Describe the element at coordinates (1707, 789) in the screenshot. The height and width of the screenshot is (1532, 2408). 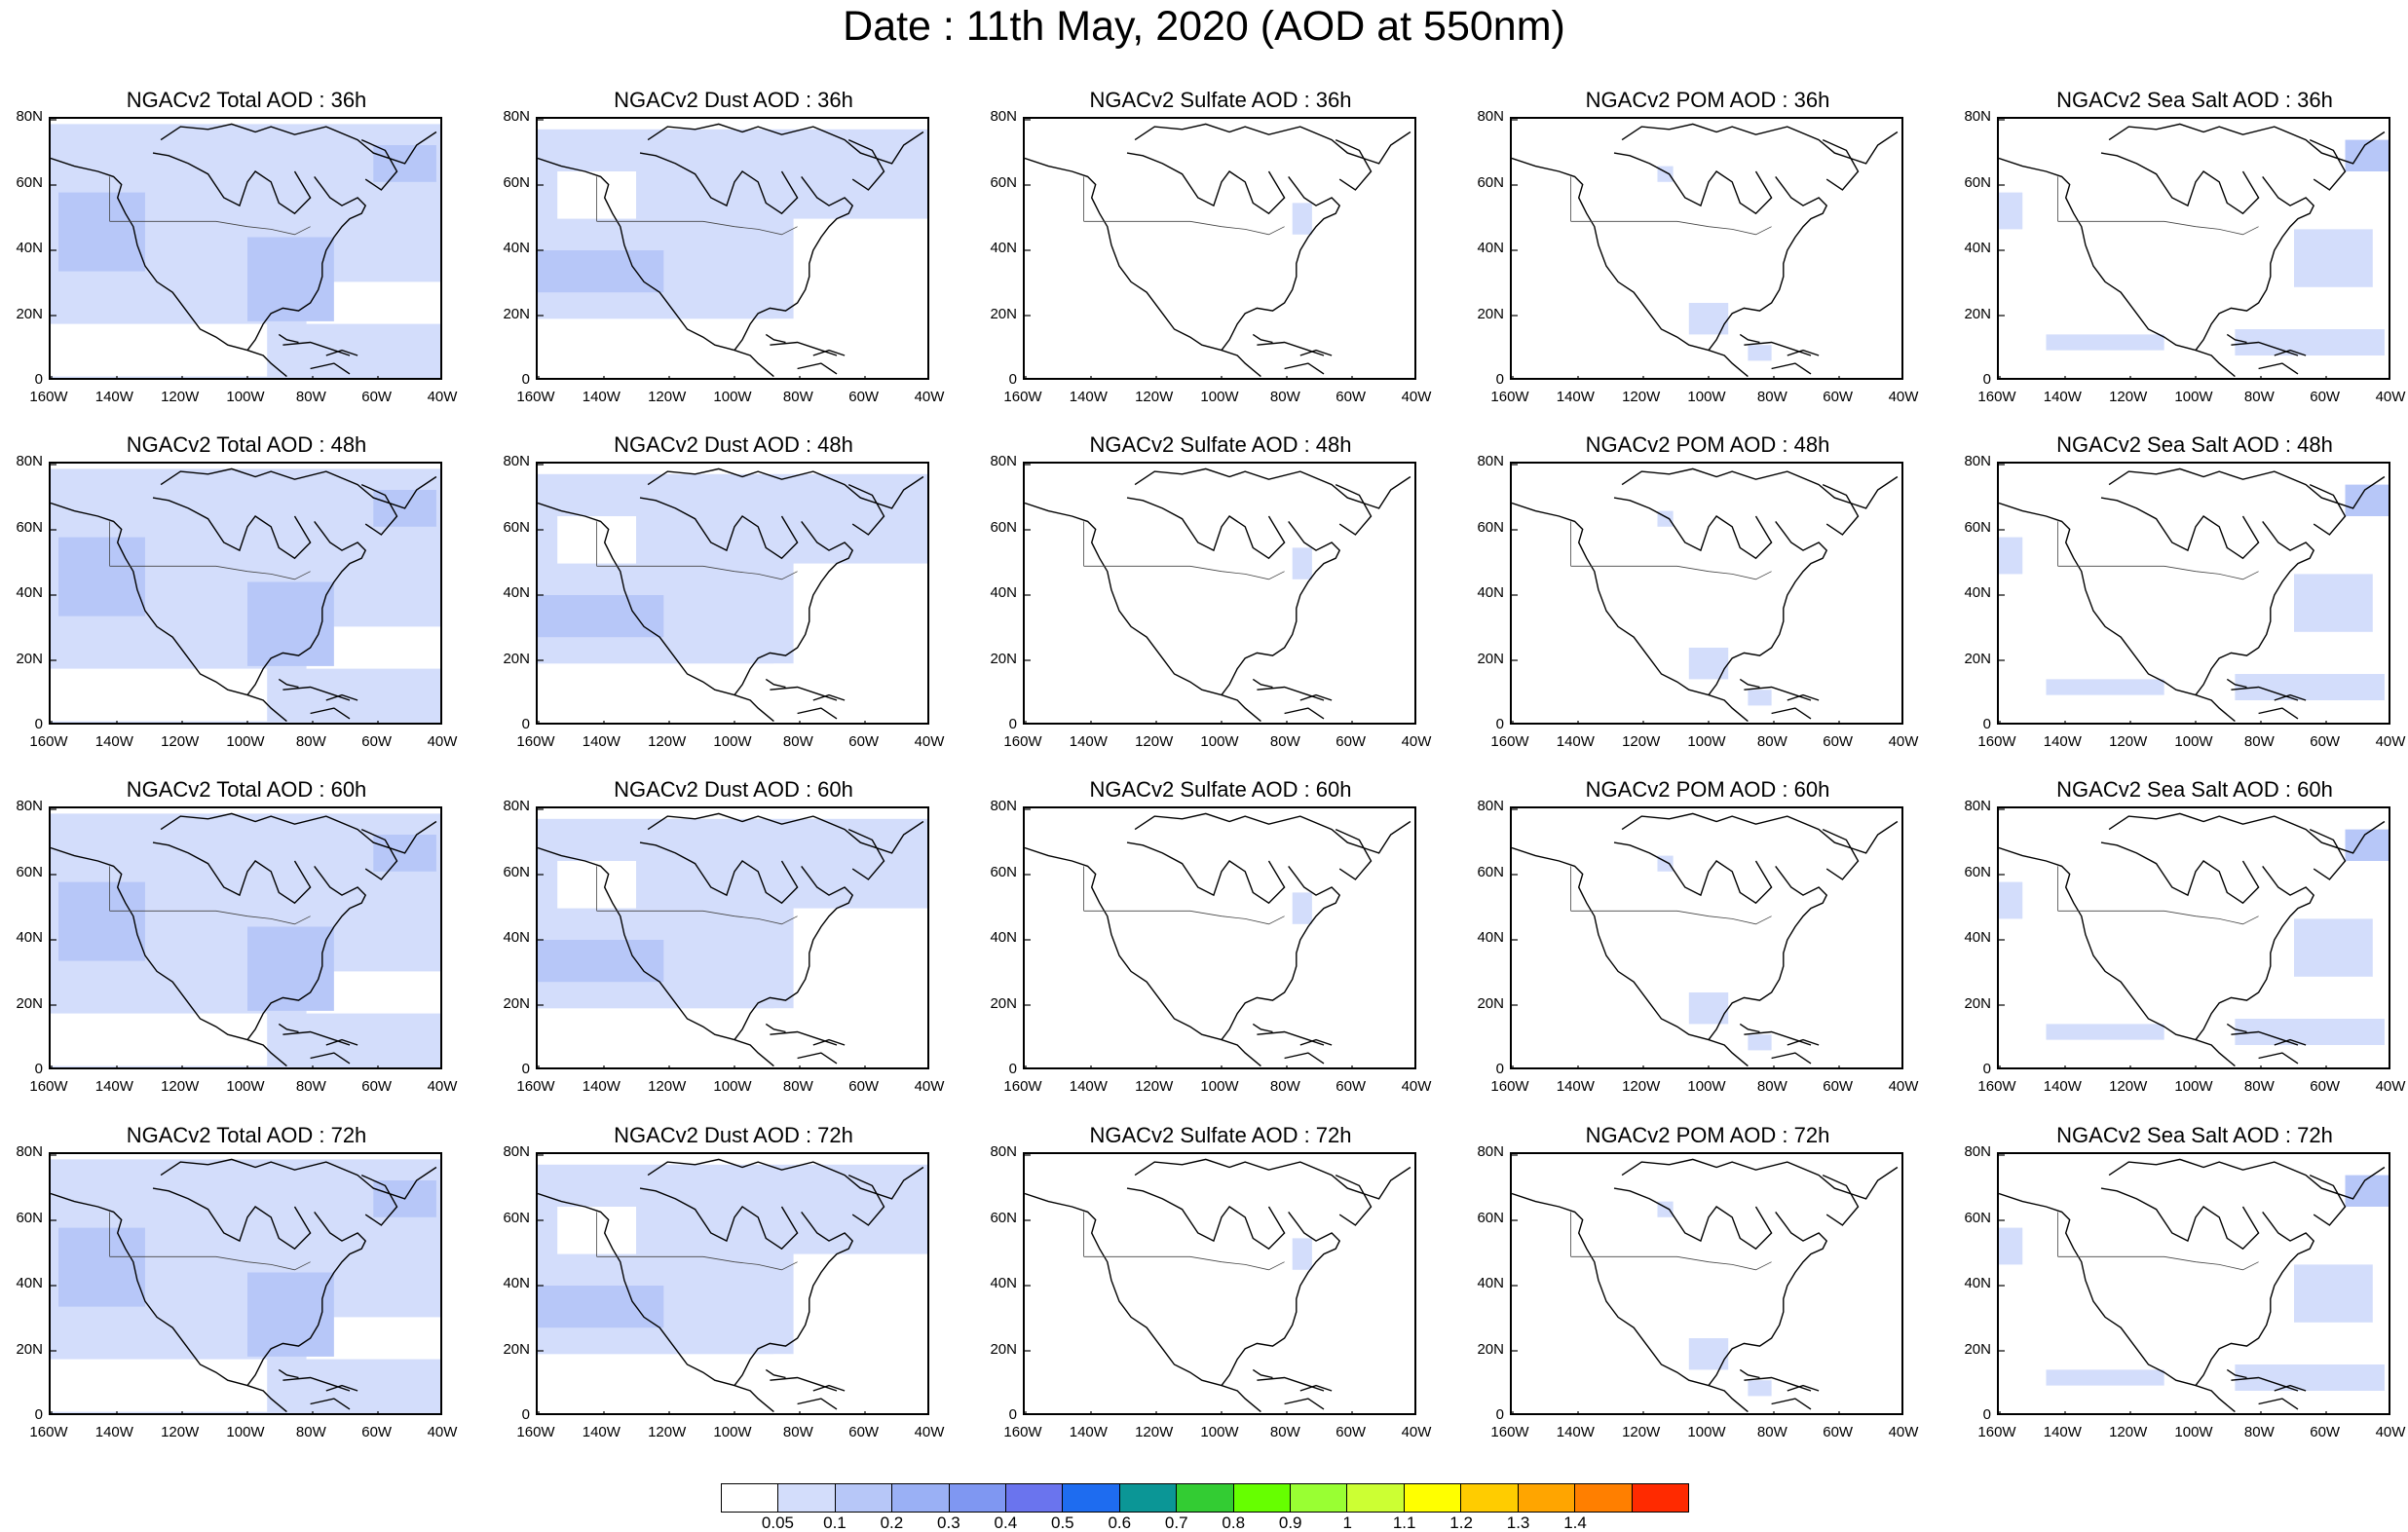
I see `panel-title: NGACv2 POM AOD : 60h` at that location.